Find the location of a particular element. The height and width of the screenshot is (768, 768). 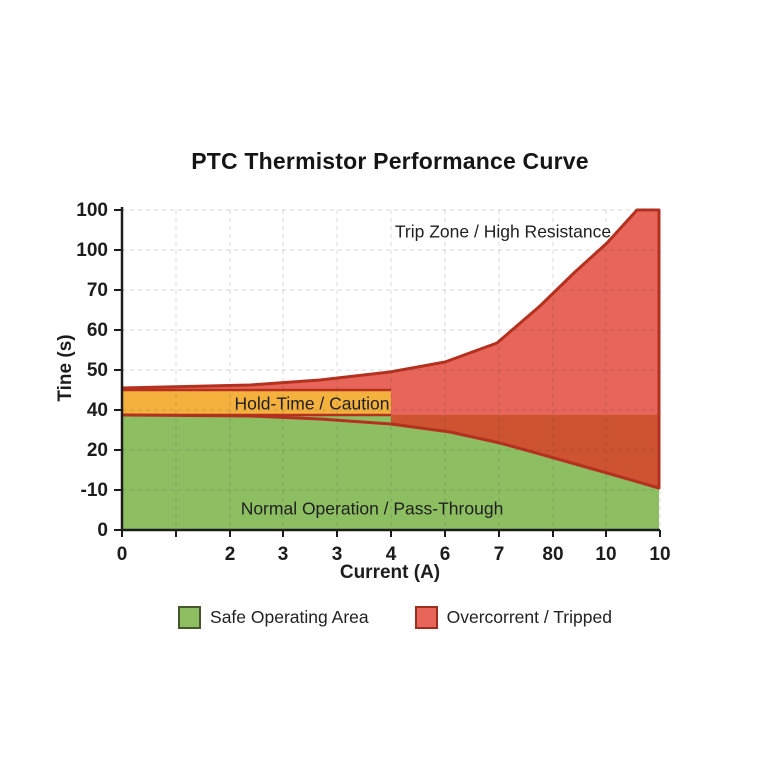

x-tick-label: 0 is located at coordinates (122, 554).